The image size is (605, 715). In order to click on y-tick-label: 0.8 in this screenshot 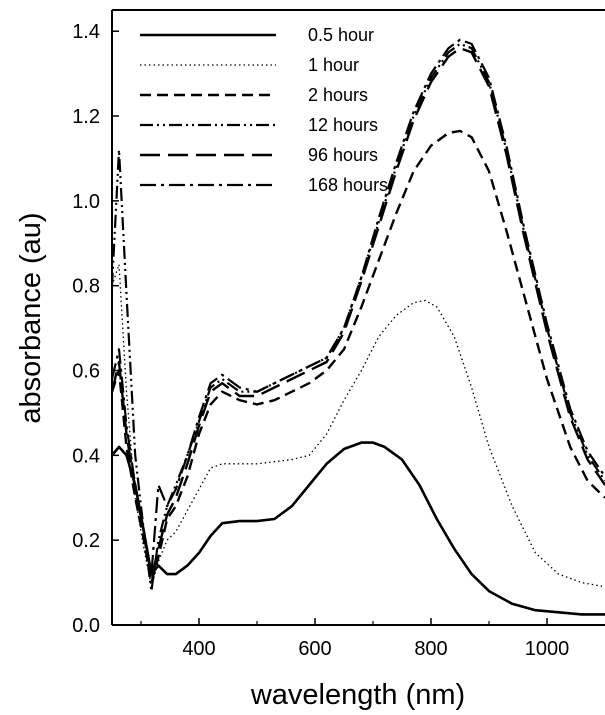, I will do `click(86, 287)`.